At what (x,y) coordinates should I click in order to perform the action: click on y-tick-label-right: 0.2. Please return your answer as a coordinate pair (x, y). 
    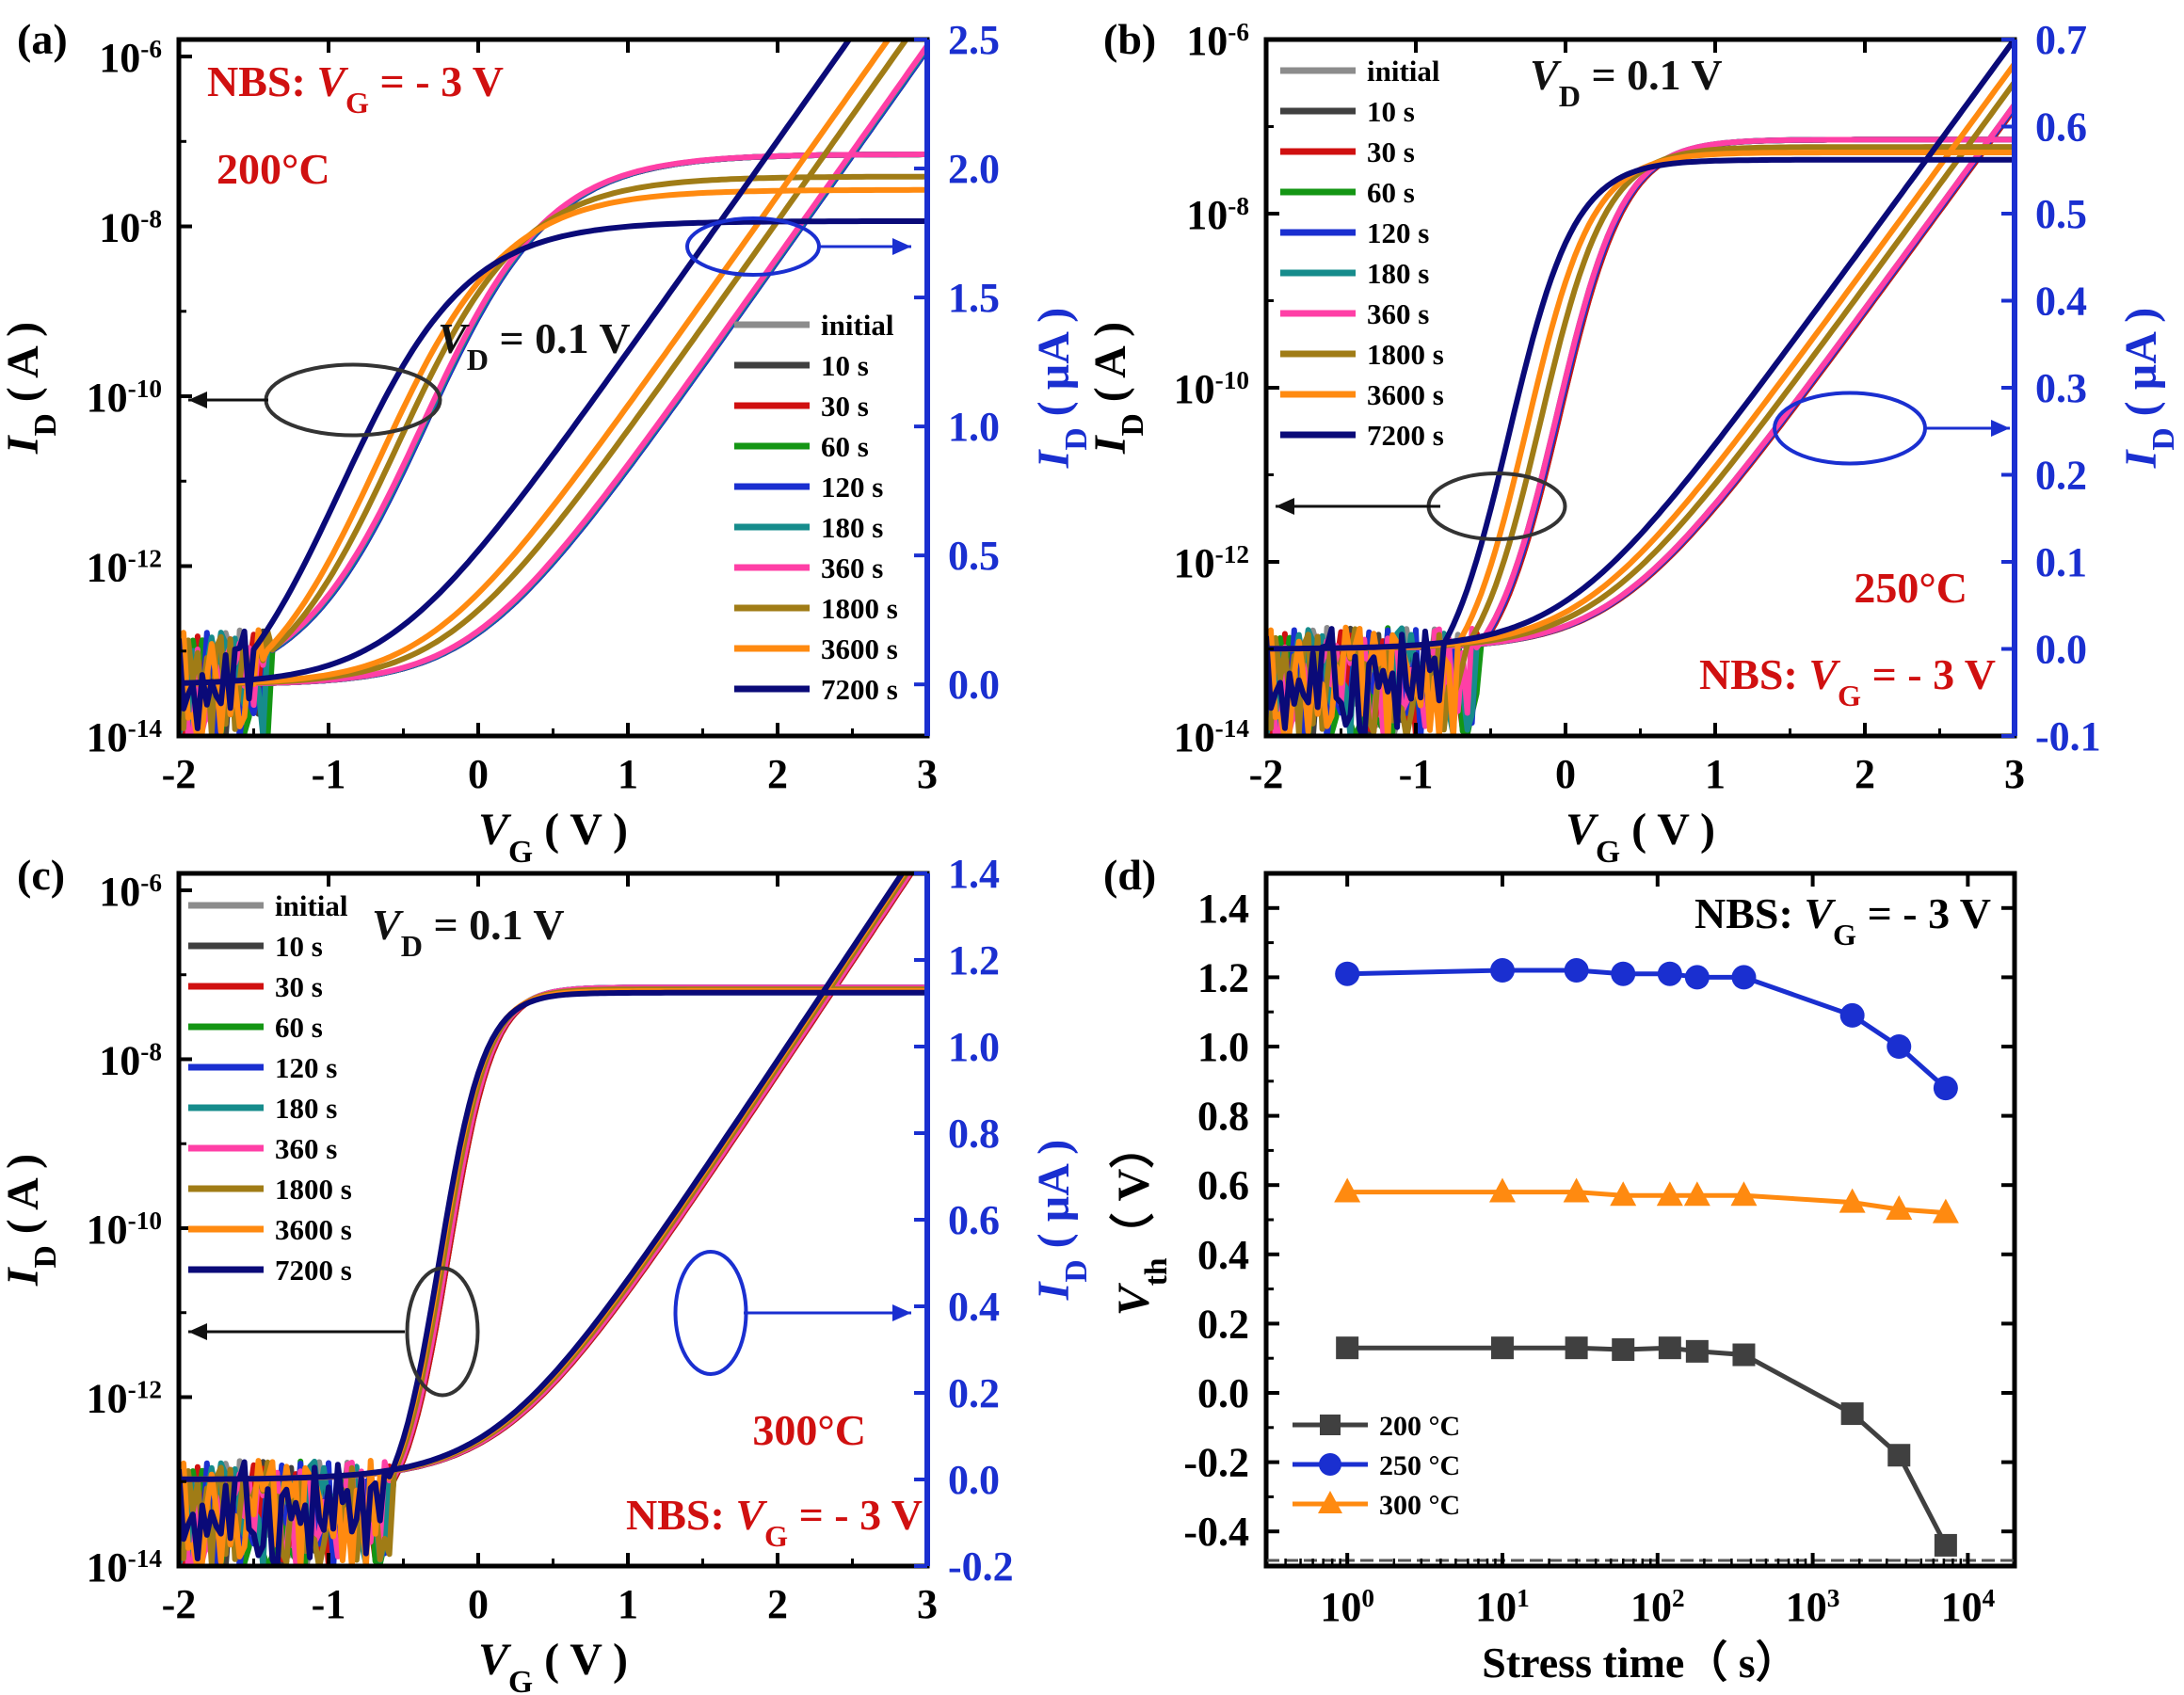
    Looking at the image, I should click on (2061, 476).